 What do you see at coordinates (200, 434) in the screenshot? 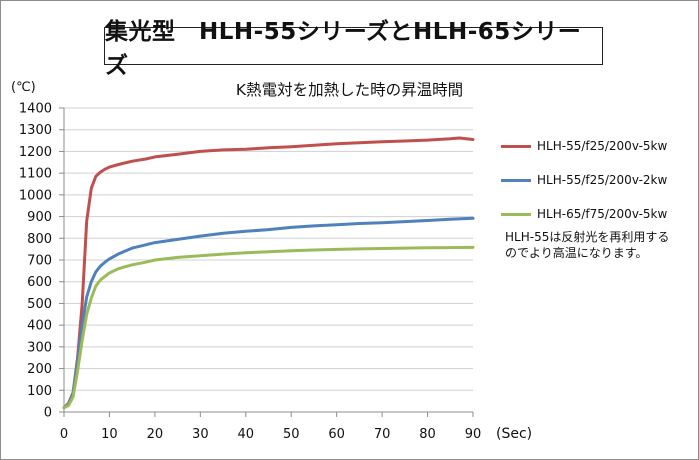
I see `x-tick-label: 30` at bounding box center [200, 434].